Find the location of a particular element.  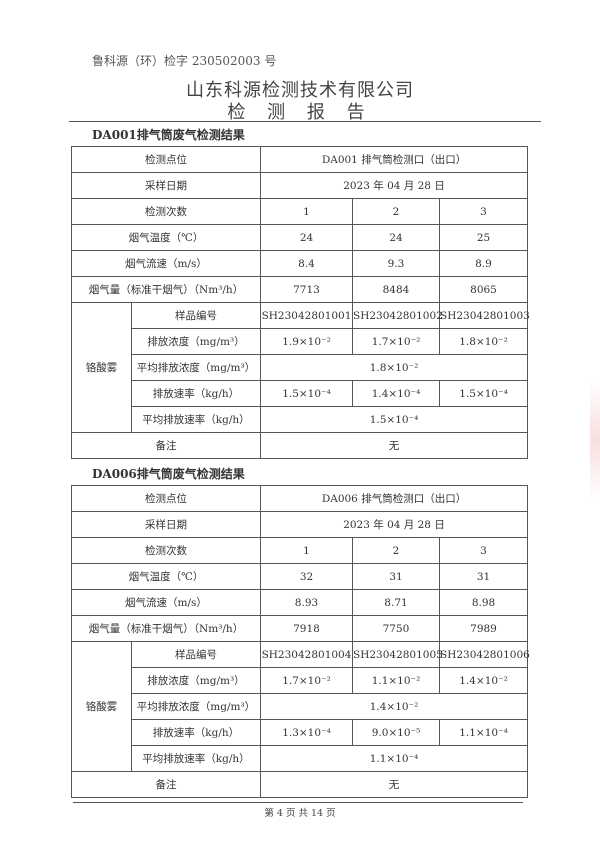

flue-gas-volume: 8484 is located at coordinates (396, 289).